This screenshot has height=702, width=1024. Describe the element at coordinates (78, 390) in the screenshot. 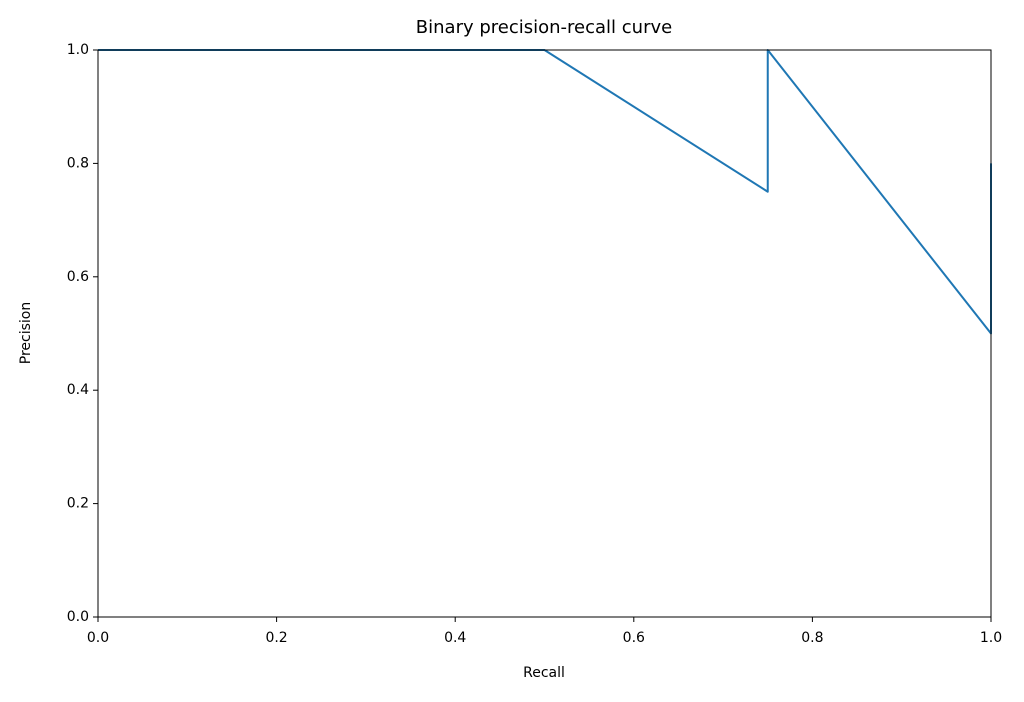

I see `y-tick-label: 0.4` at that location.